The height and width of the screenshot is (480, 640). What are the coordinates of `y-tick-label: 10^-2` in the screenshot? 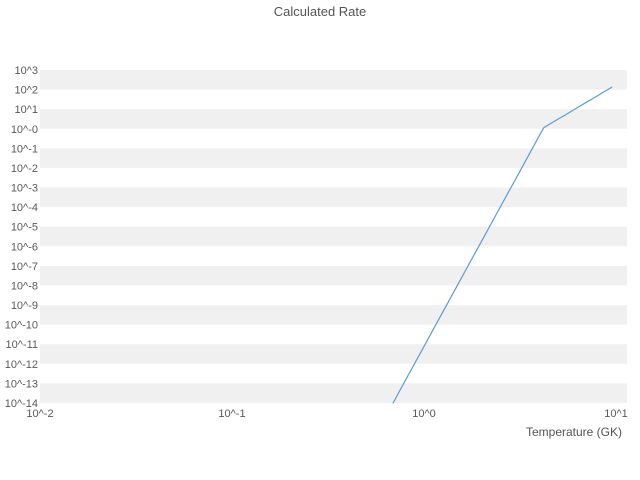 It's located at (24, 169).